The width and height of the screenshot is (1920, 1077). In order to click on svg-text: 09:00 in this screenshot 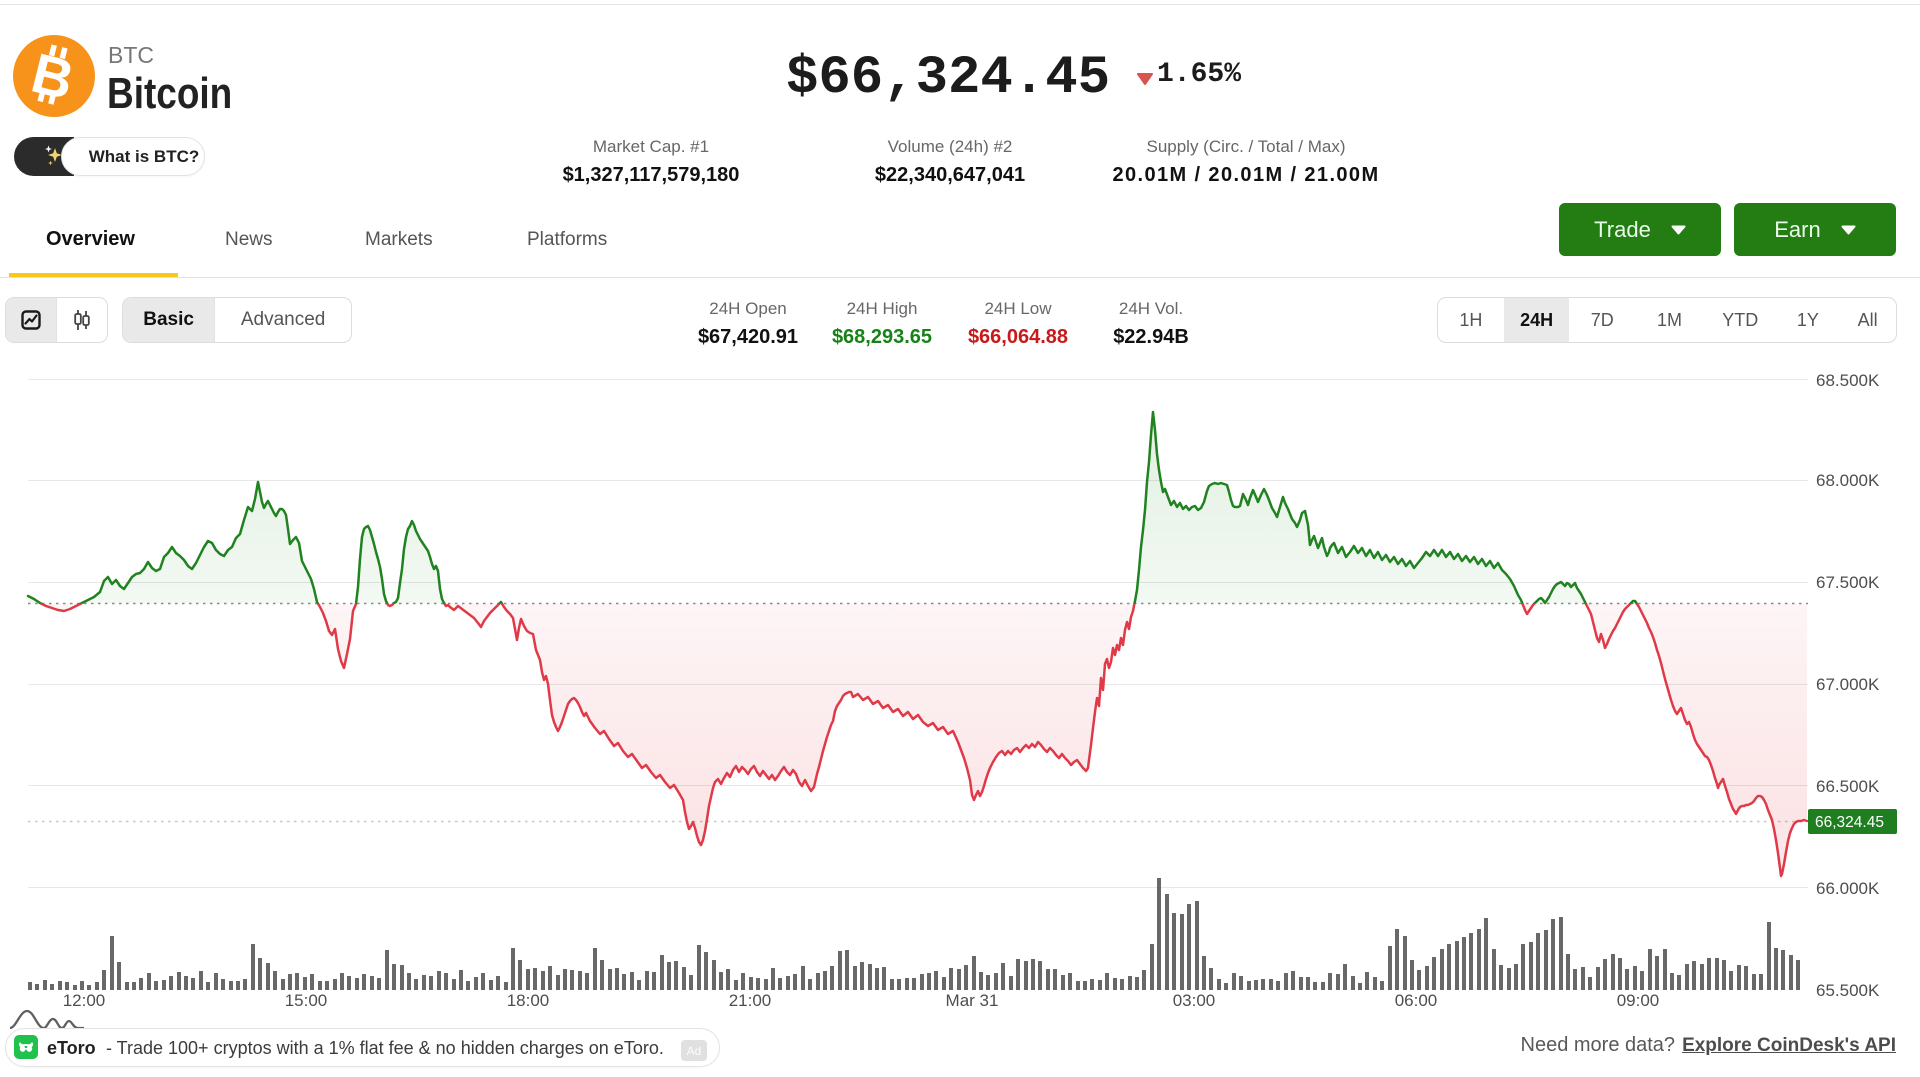, I will do `click(1638, 1000)`.